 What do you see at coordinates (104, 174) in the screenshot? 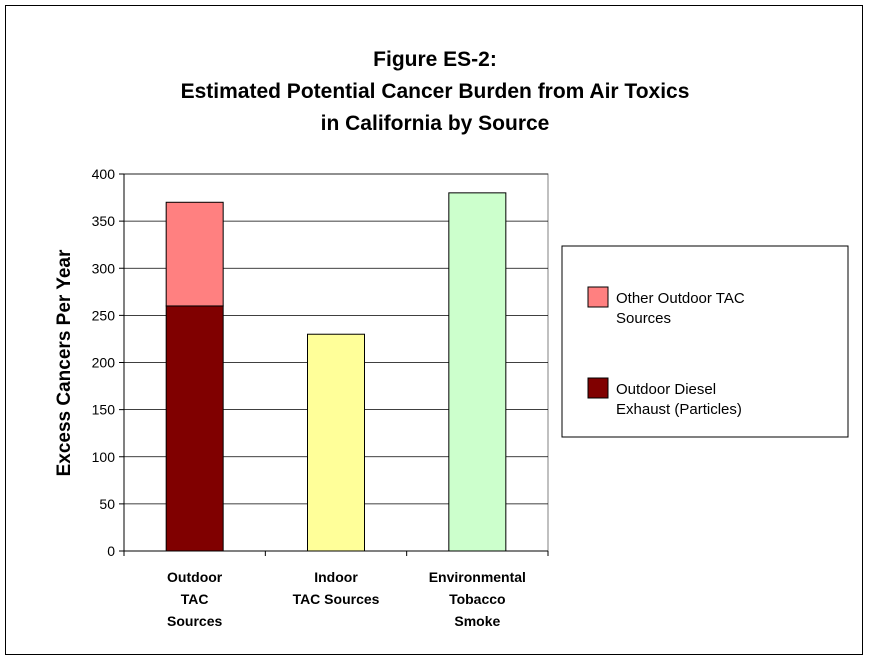
I see `y-tick-label-400: 400` at bounding box center [104, 174].